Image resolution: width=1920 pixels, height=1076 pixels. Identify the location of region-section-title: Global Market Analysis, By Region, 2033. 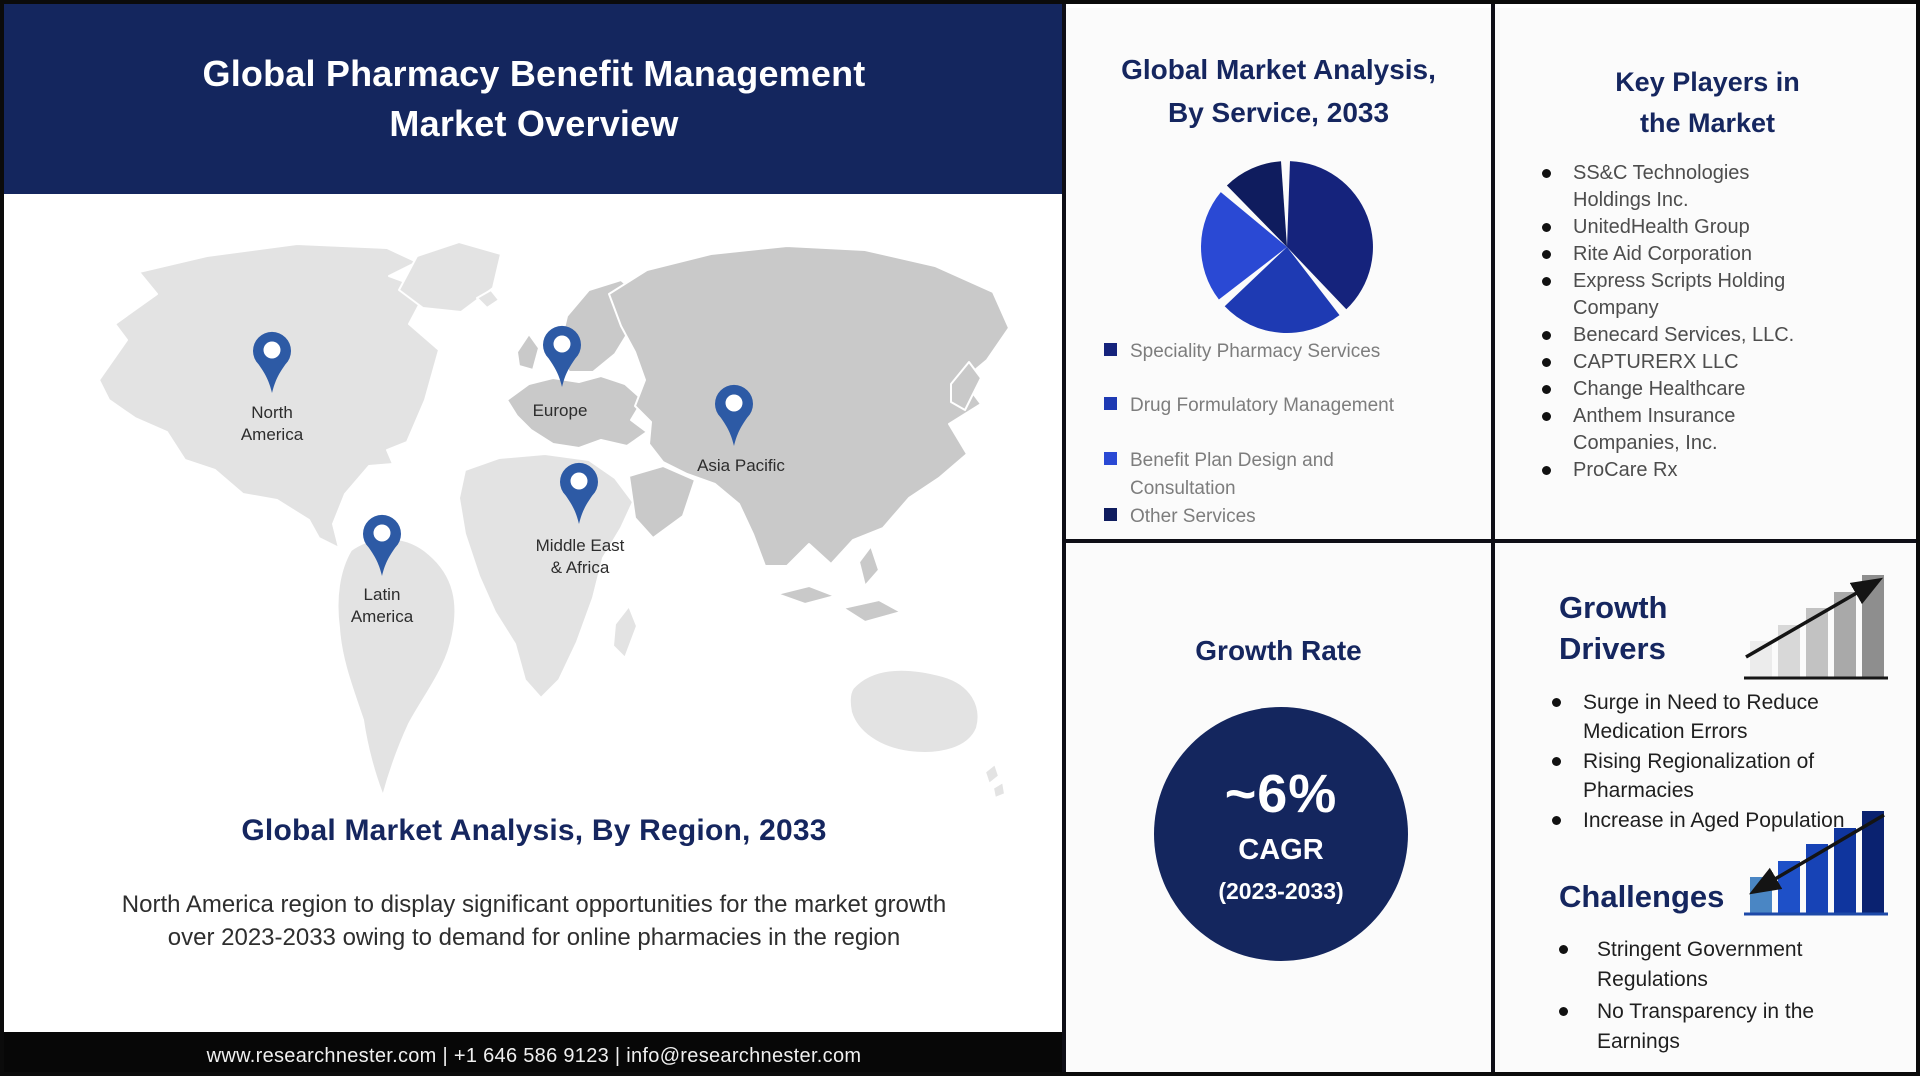
(534, 830).